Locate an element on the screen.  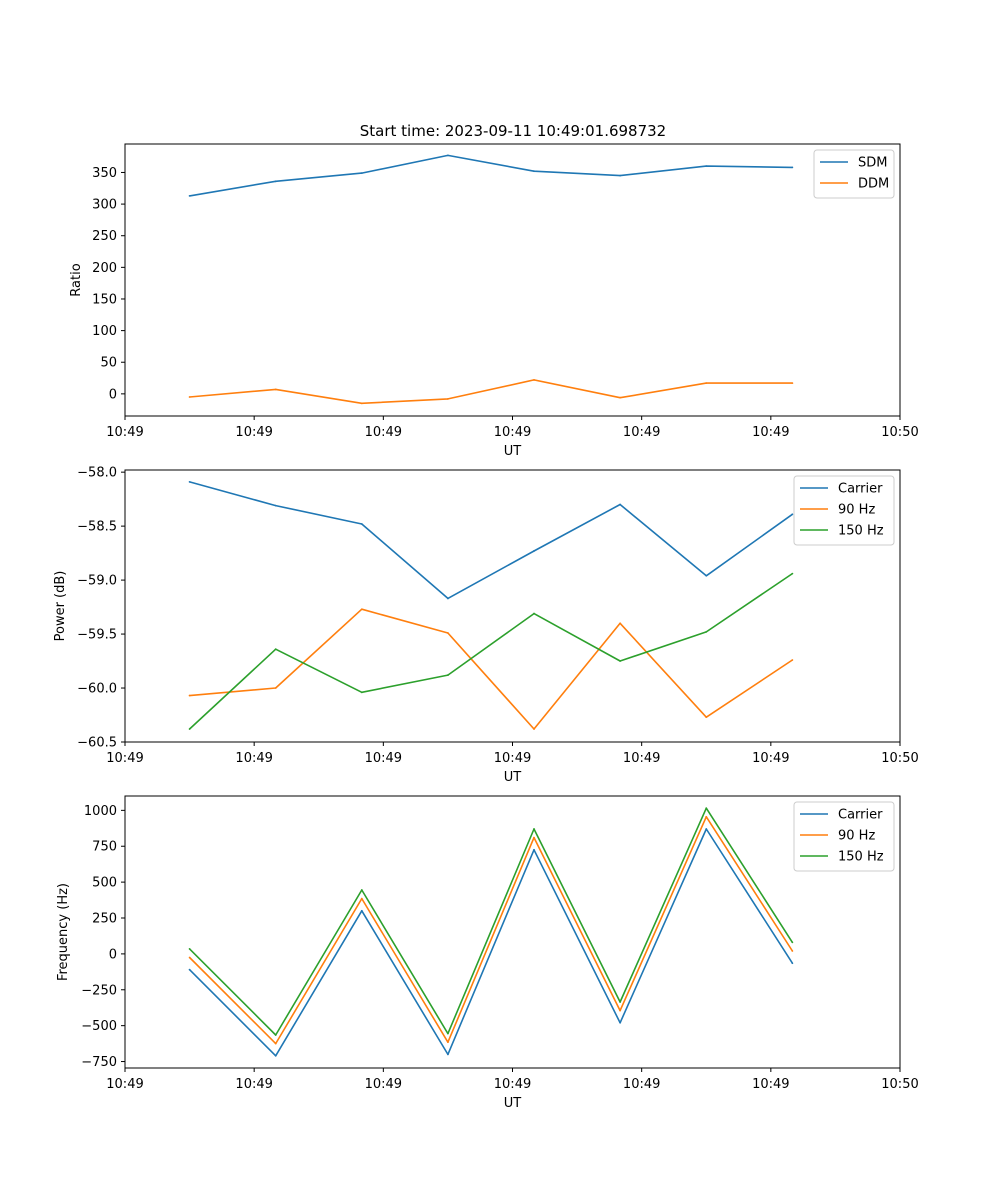
legend-box is located at coordinates (844, 510).